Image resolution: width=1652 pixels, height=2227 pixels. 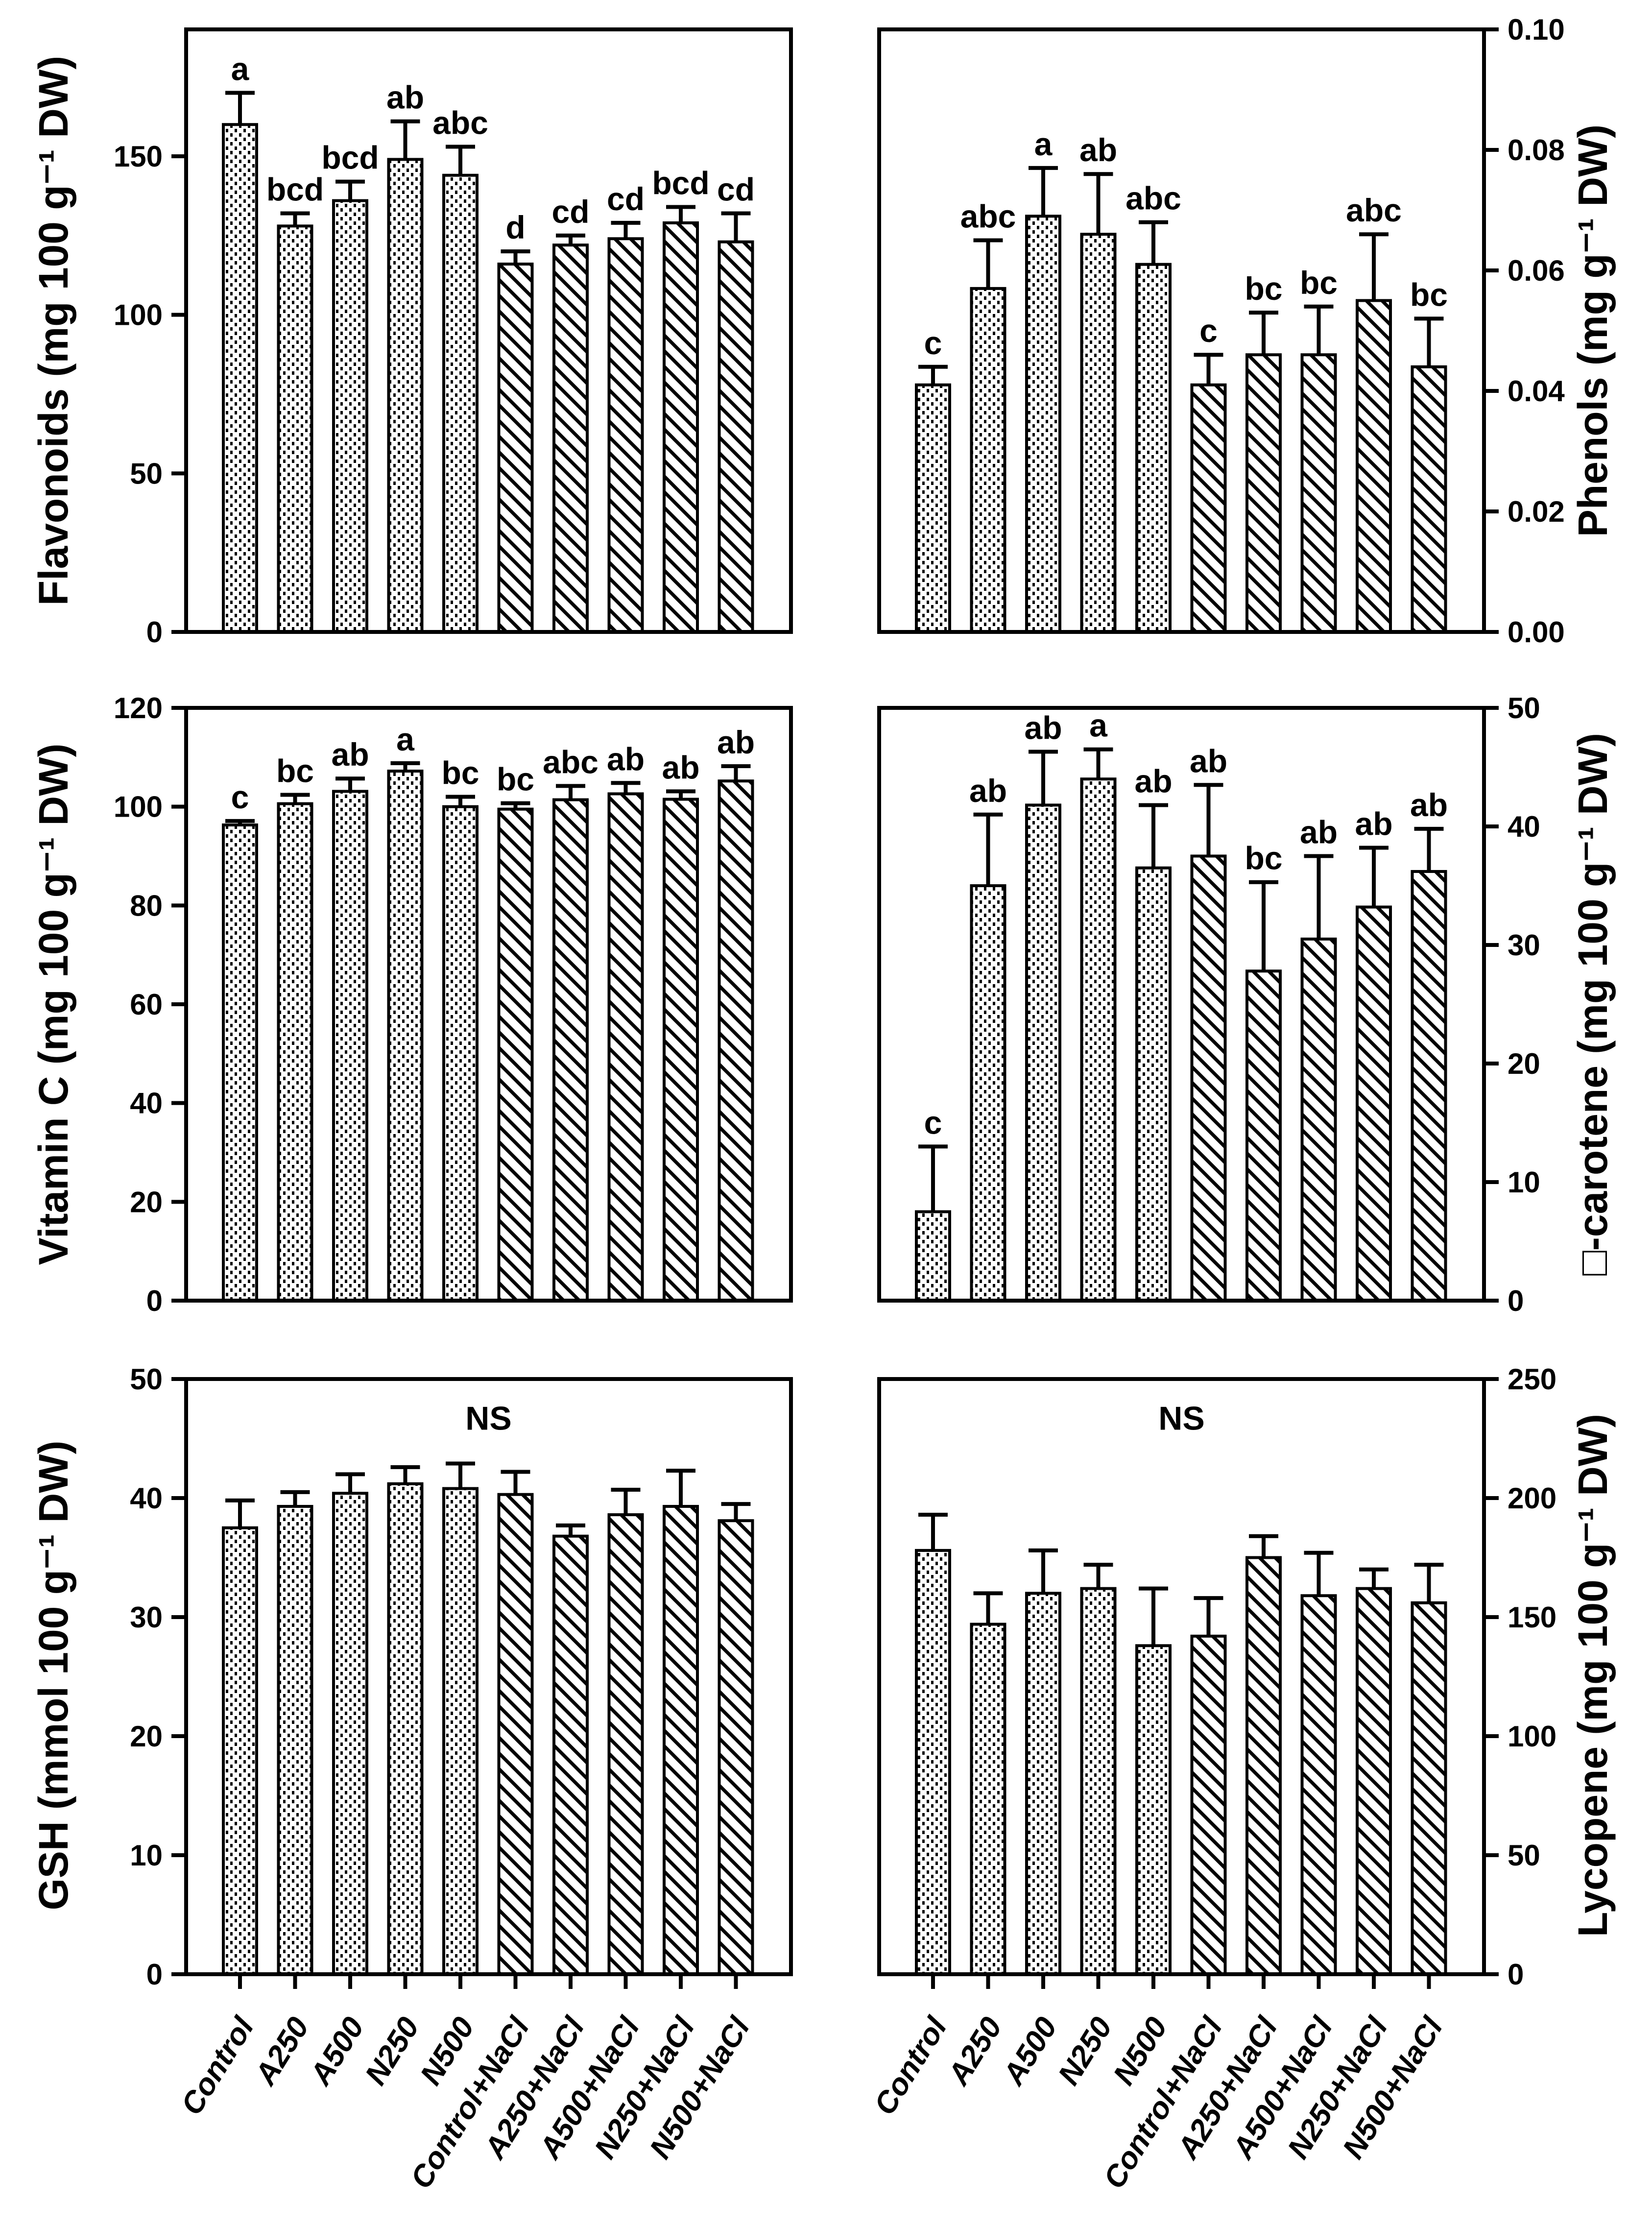 I want to click on y-tick-label: 60, so click(x=146, y=1004).